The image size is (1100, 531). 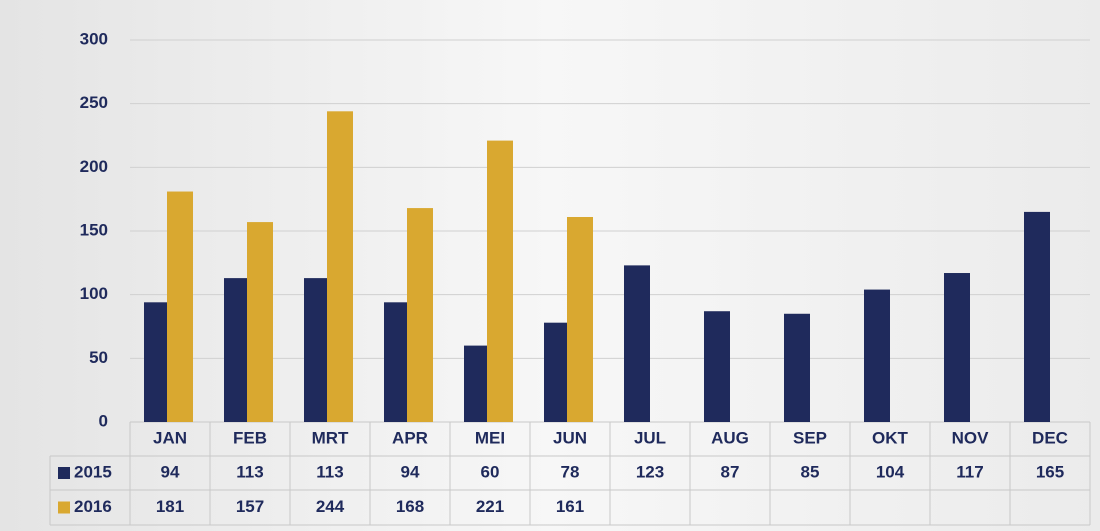 I want to click on x-tick-label: JUL, so click(x=650, y=437).